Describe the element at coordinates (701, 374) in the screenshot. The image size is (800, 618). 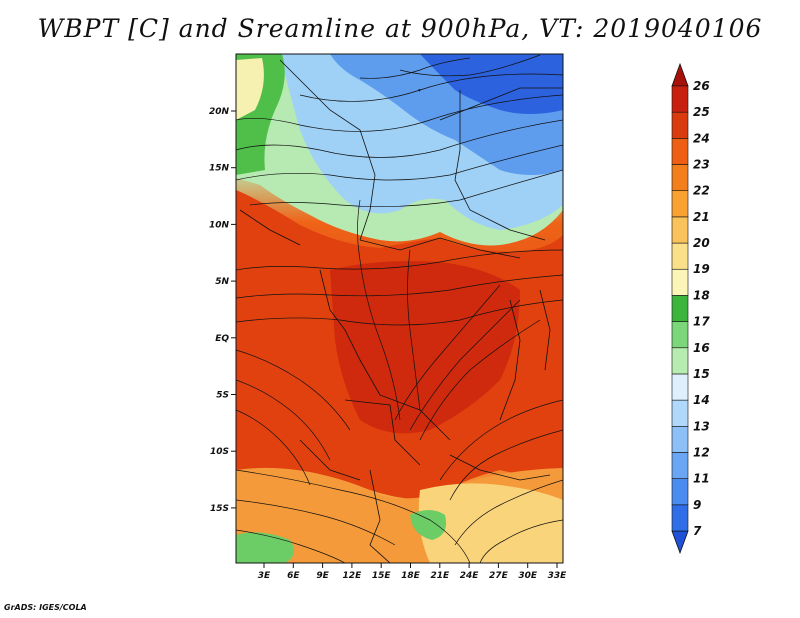
I see `colorbar-label: 15` at that location.